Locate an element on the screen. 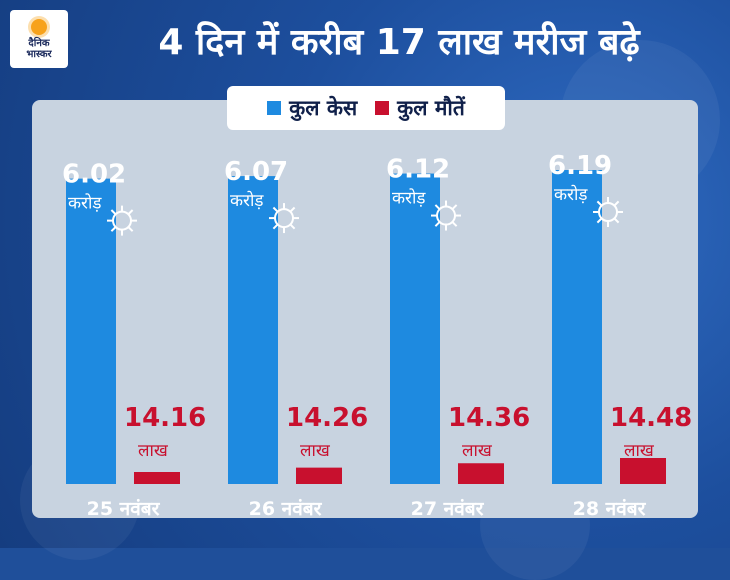  x-tick-label: 25 नवंबर is located at coordinates (124, 509).